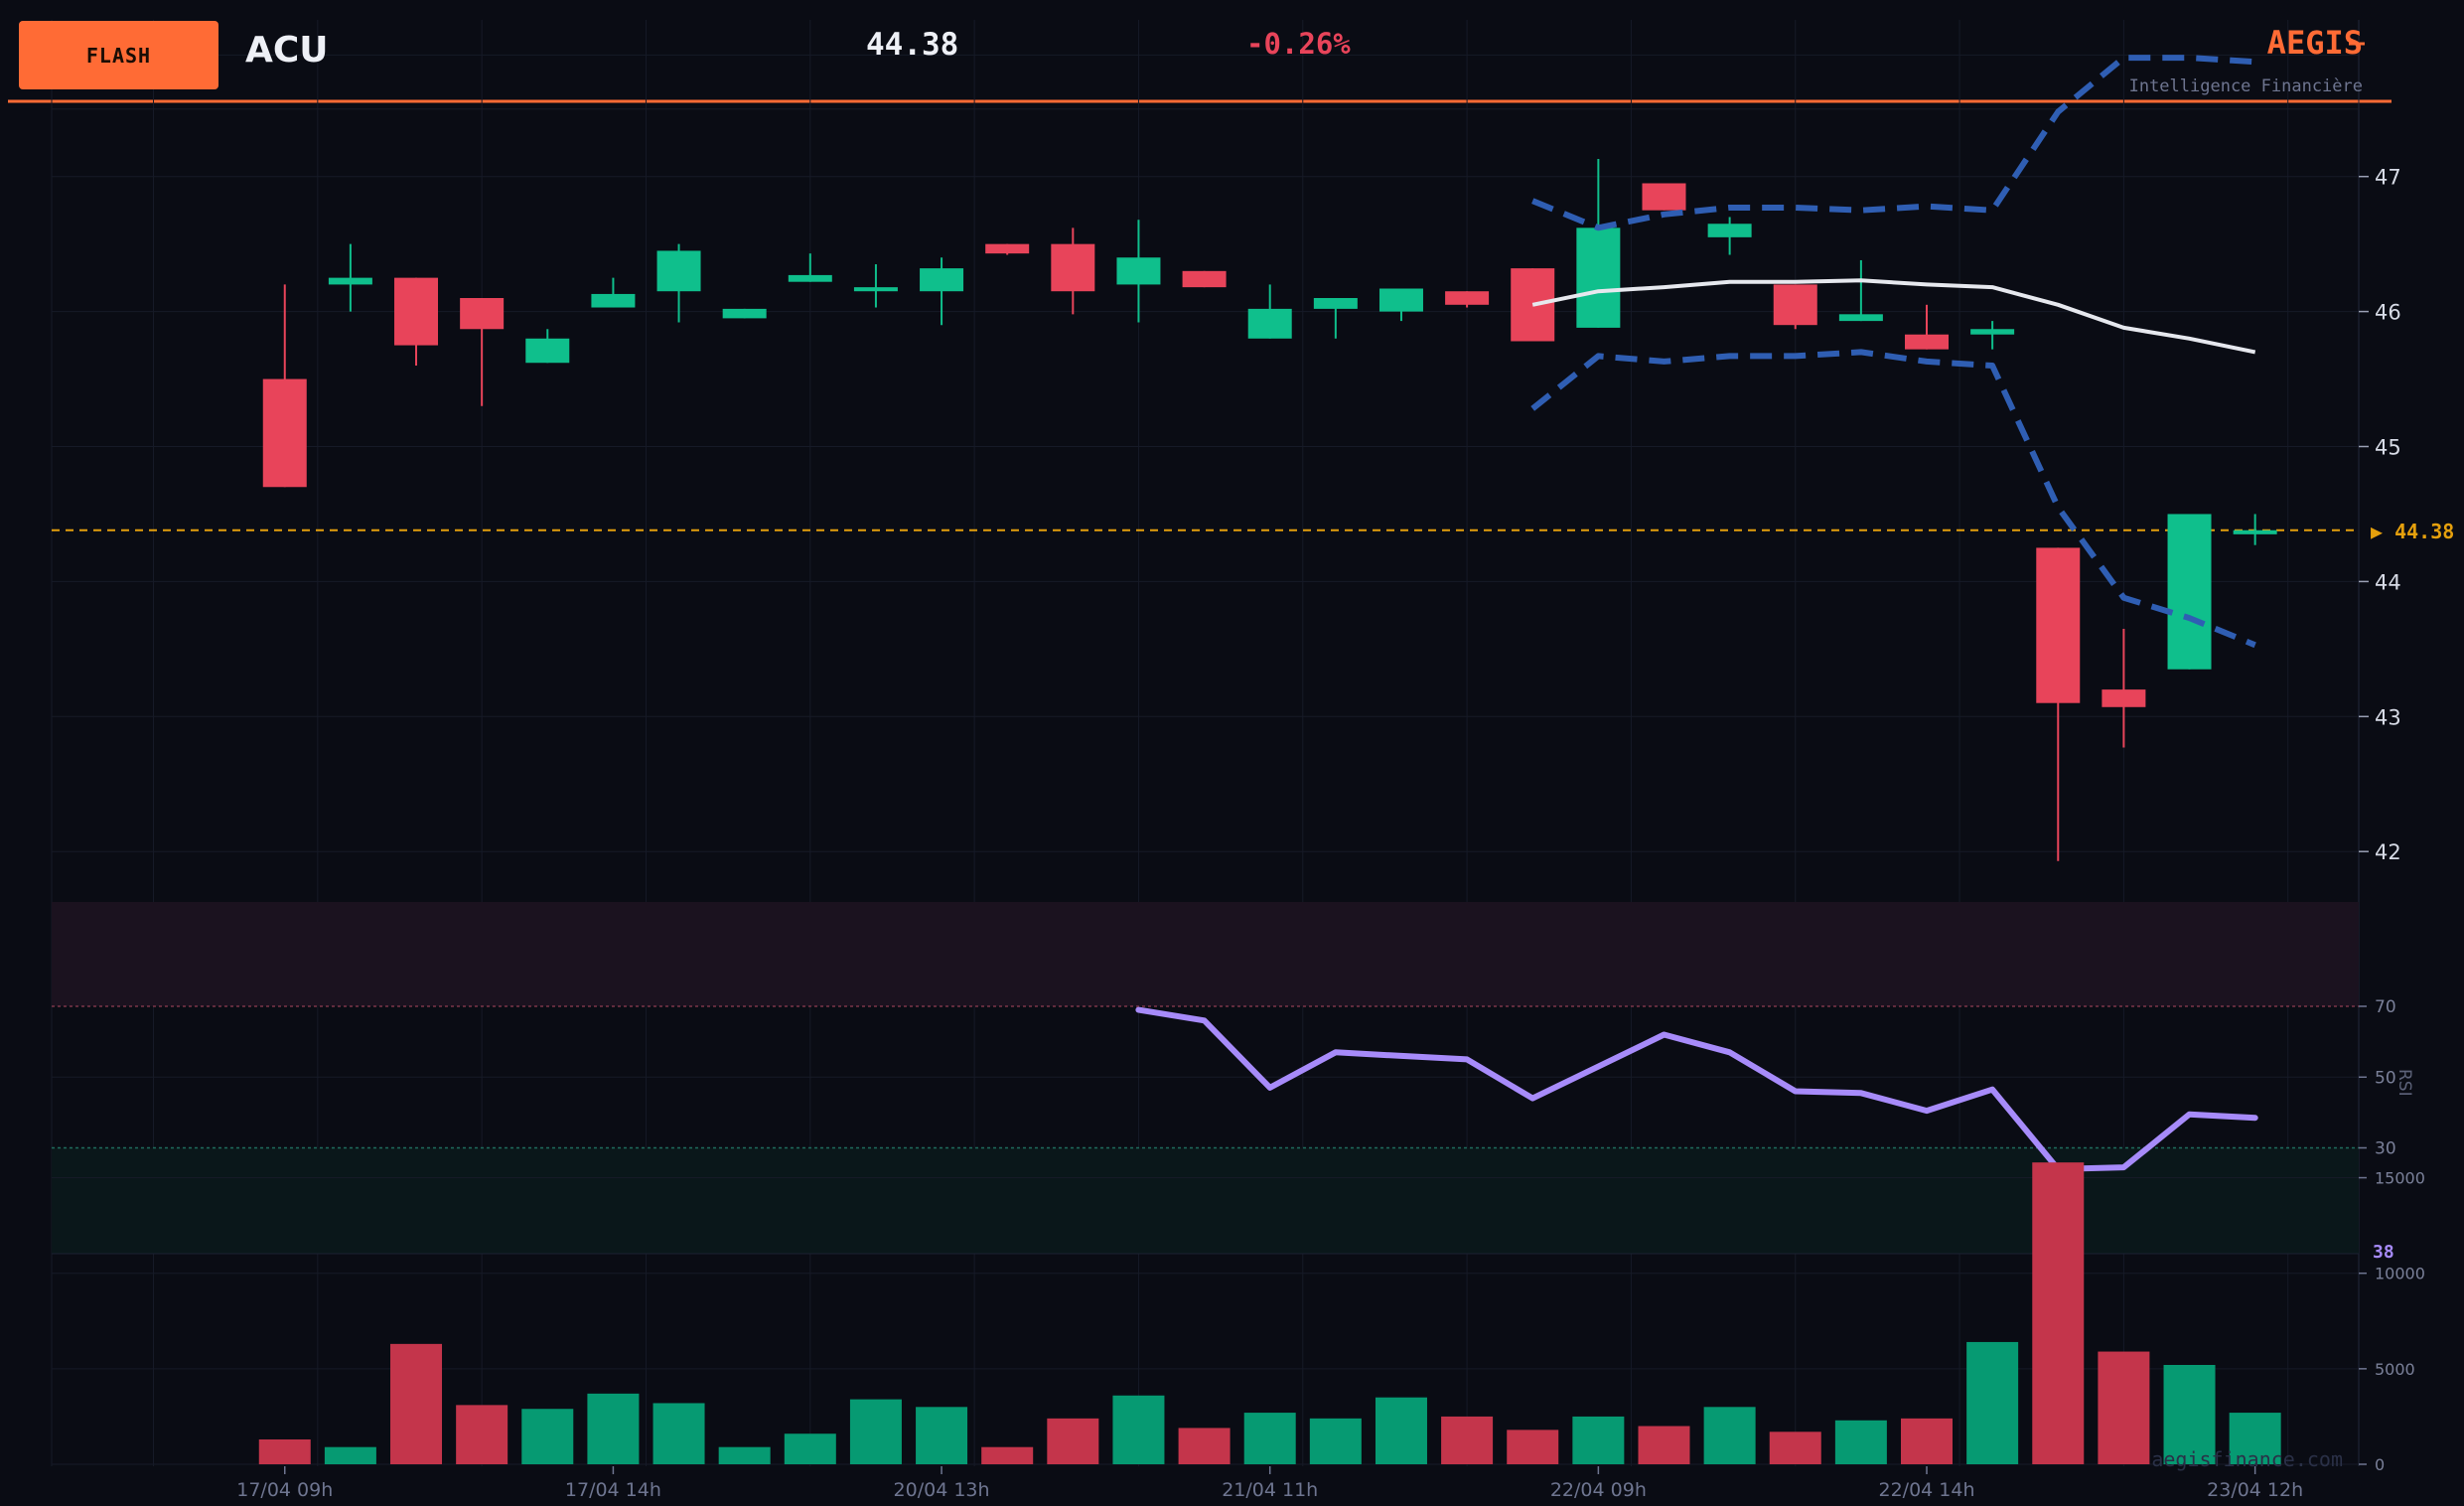 The image size is (2464, 1506). What do you see at coordinates (1205, 954) in the screenshot?
I see `rsi-overbought-zone` at bounding box center [1205, 954].